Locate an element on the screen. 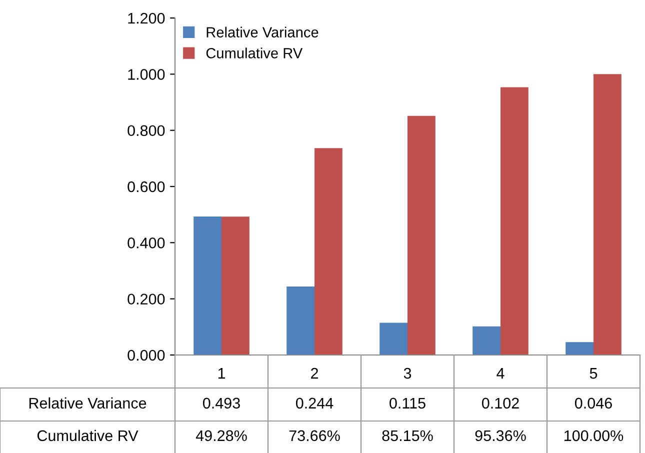  y-tick-label: 0.400 is located at coordinates (146, 243).